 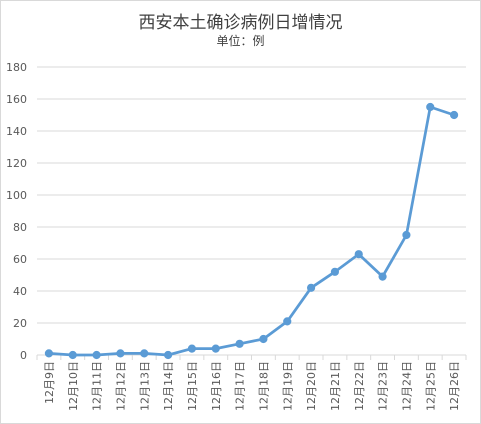 What do you see at coordinates (120, 386) in the screenshot?
I see `x-tick-label: 12月12日` at bounding box center [120, 386].